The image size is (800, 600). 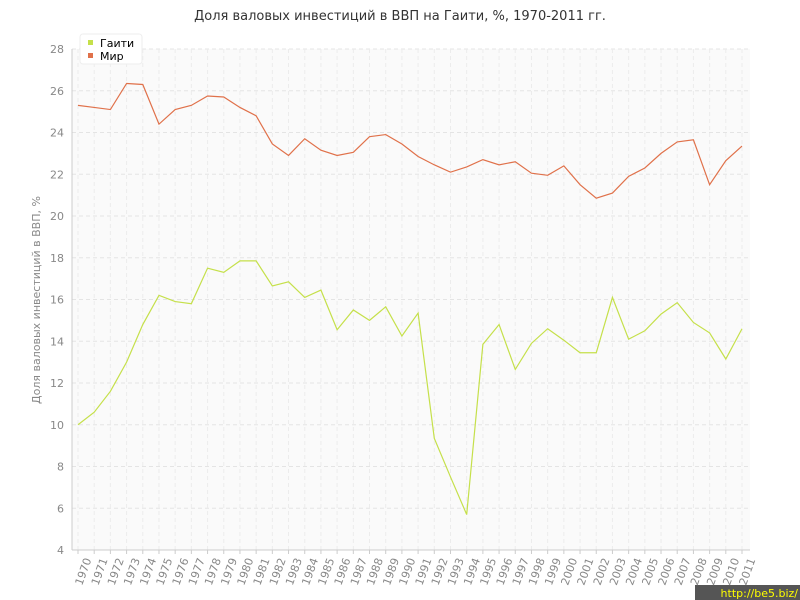 I want to click on y-tick-label: 12, so click(x=57, y=383).